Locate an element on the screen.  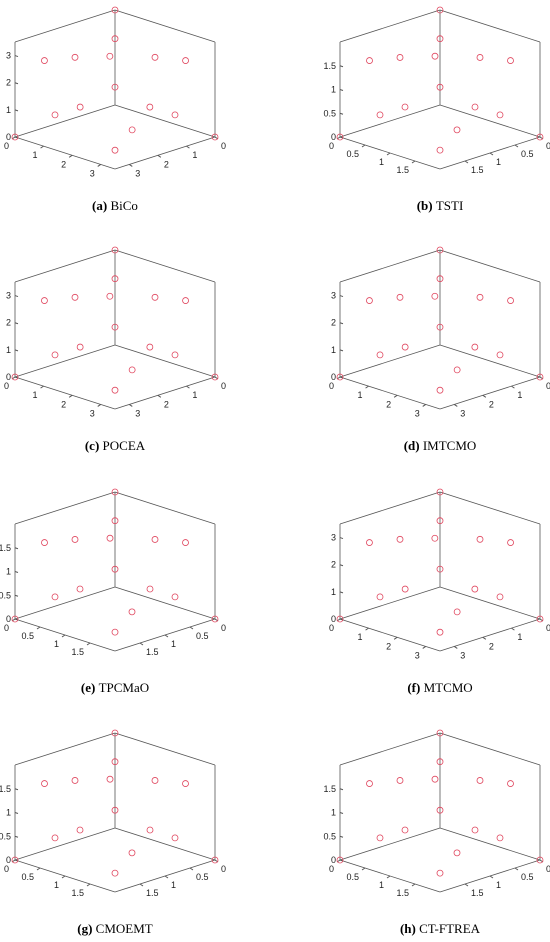
subplot: 0 0.5 1 1.5 0 0.5 1 1.5 0 0.5 1 1.5 (b) TSTI is located at coordinates (436, 109).